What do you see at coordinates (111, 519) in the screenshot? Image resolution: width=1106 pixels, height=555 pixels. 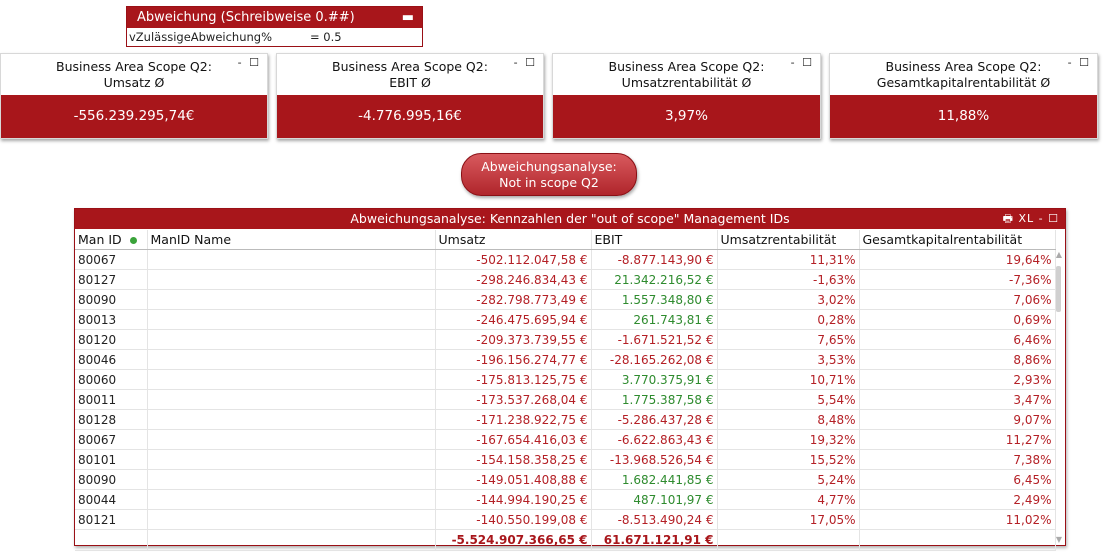 I see `cell-man-id: 80121` at bounding box center [111, 519].